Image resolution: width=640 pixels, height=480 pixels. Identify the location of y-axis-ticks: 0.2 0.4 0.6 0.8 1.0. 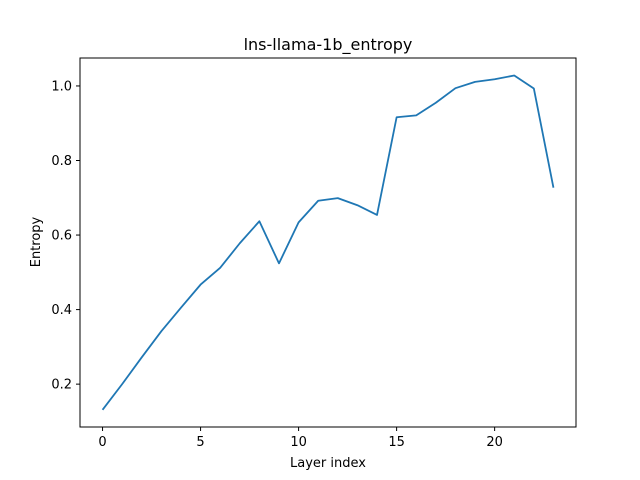
(65, 236).